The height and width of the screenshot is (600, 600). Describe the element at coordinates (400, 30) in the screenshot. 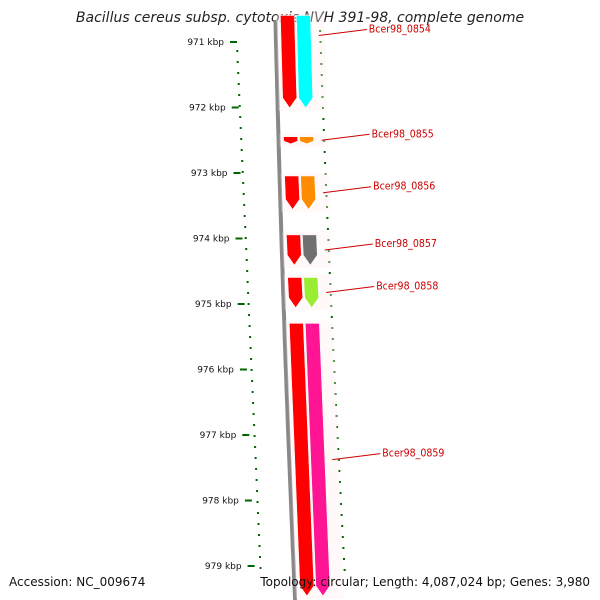

I see `gene-label: Bcer98_0854` at that location.